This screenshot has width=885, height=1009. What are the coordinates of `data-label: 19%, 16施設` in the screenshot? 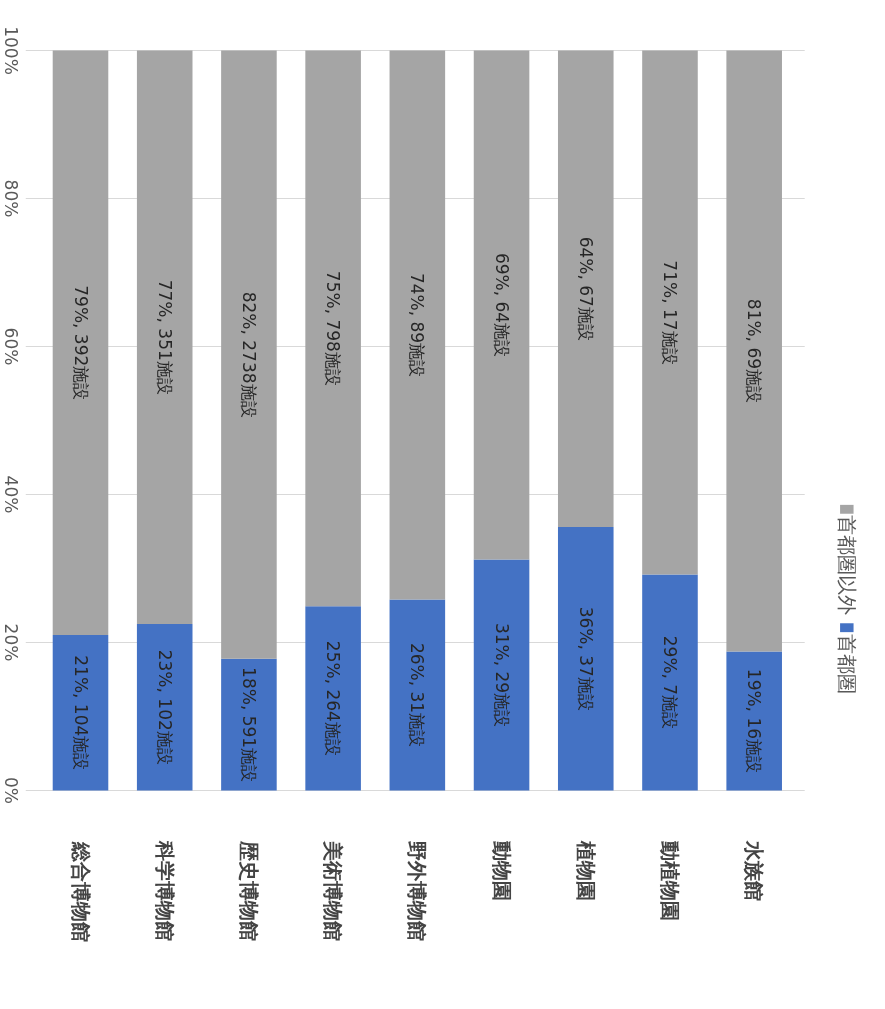 It's located at (754, 721).